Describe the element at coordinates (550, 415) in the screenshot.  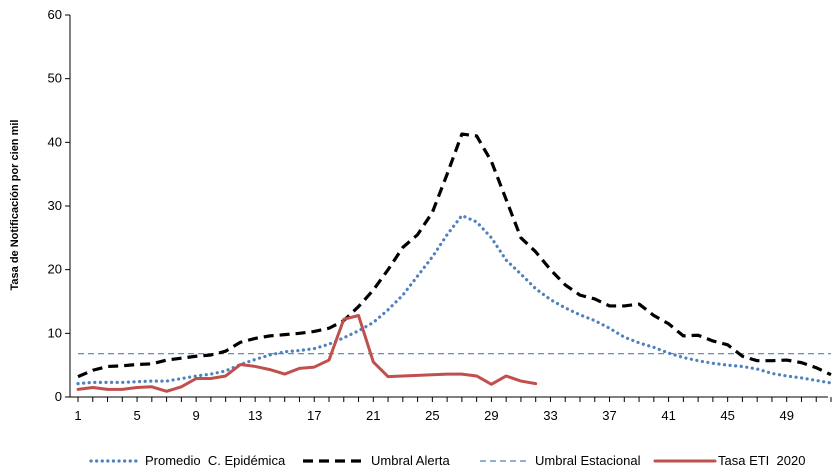
I see `x-tick-label: 33` at that location.